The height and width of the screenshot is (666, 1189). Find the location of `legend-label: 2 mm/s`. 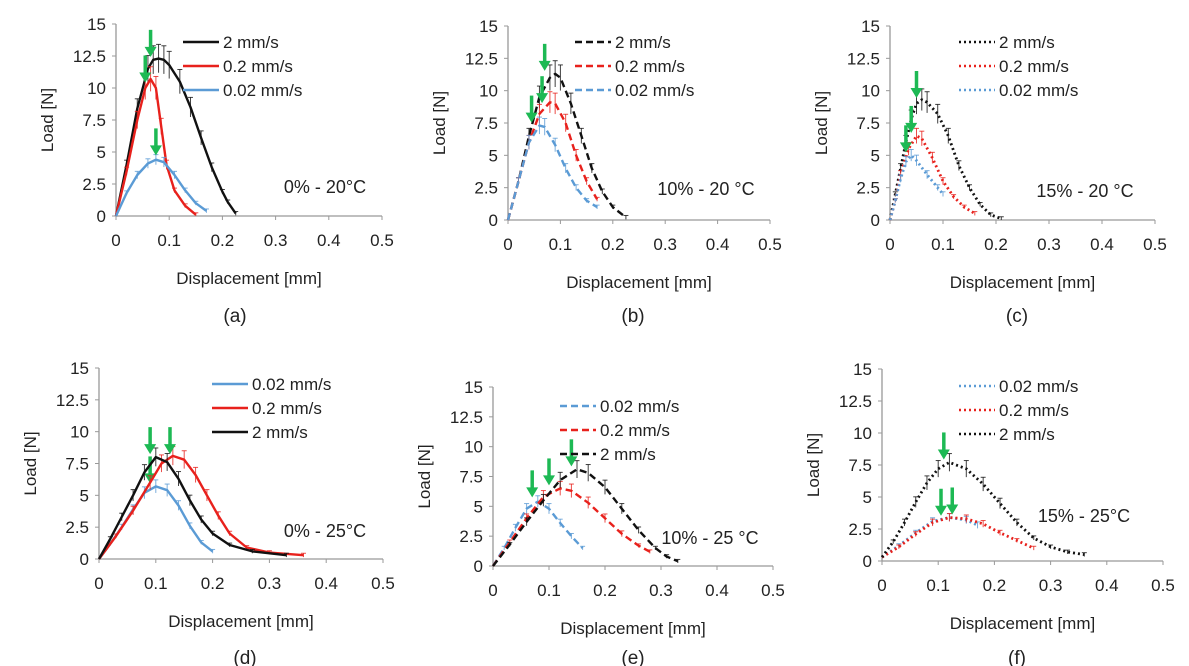

legend-label: 2 mm/s is located at coordinates (643, 42).